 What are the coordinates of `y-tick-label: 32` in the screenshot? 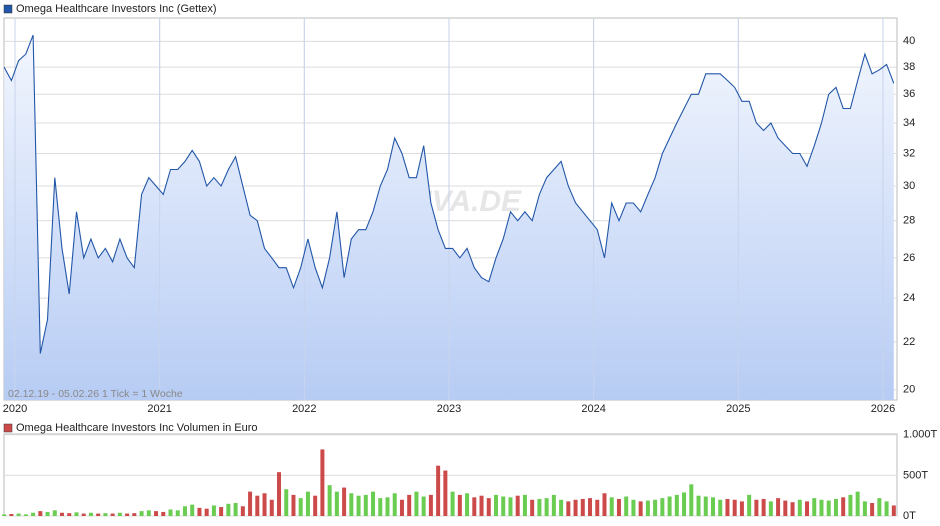 It's located at (909, 153).